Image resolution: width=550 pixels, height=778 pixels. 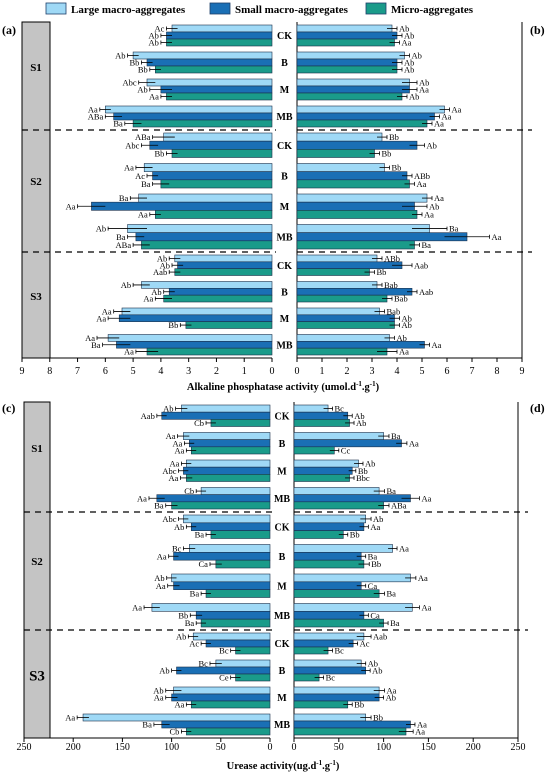 I want to click on right-significance-label: Cc, so click(x=346, y=450).